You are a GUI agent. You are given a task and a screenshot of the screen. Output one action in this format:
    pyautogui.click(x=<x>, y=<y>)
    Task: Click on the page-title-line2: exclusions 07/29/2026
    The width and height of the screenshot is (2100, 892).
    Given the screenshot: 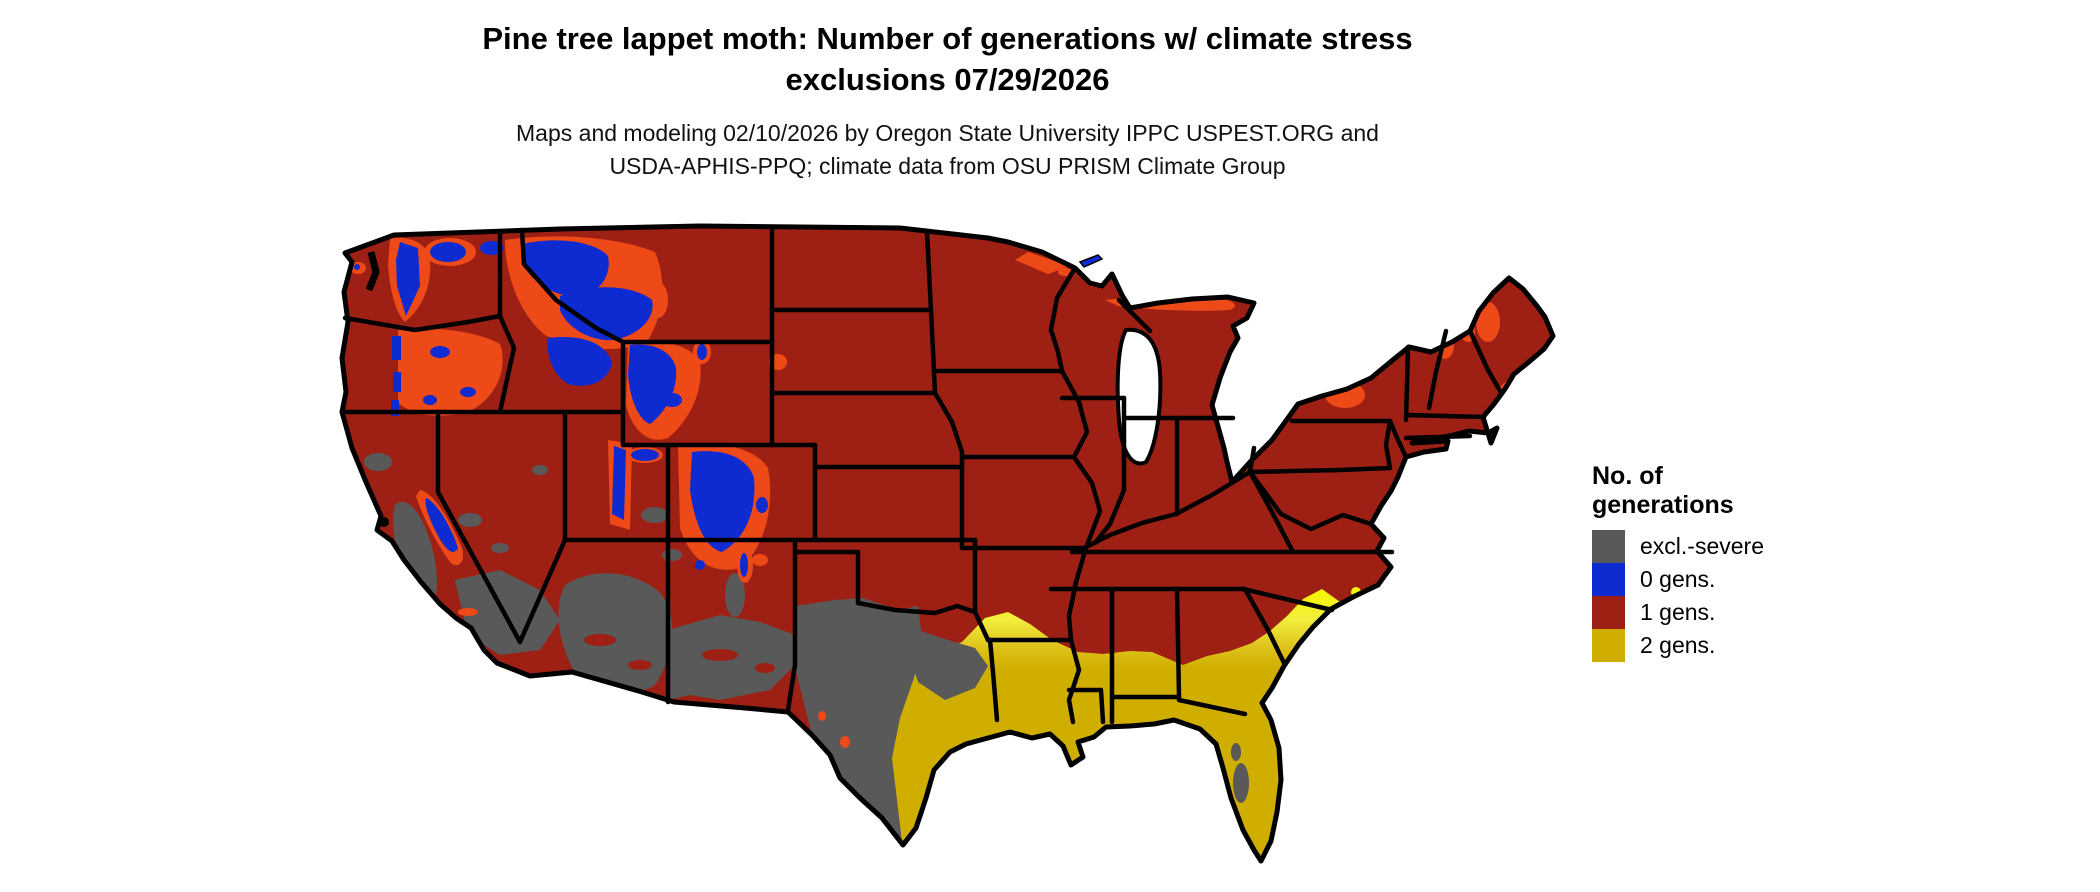 What is the action you would take?
    pyautogui.click(x=947, y=79)
    